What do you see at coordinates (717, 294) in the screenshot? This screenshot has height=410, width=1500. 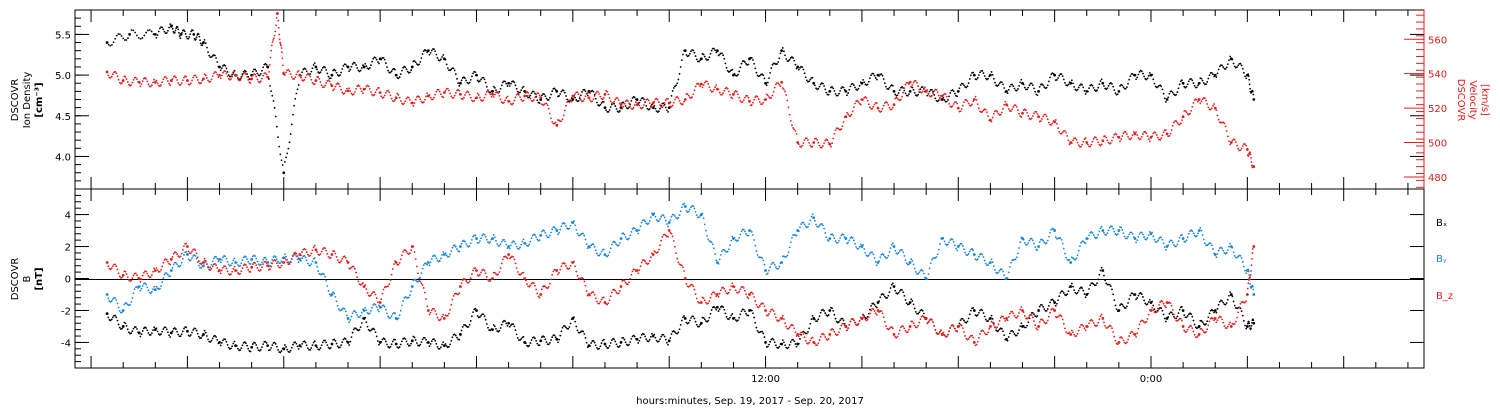 I see `bz-point` at bounding box center [717, 294].